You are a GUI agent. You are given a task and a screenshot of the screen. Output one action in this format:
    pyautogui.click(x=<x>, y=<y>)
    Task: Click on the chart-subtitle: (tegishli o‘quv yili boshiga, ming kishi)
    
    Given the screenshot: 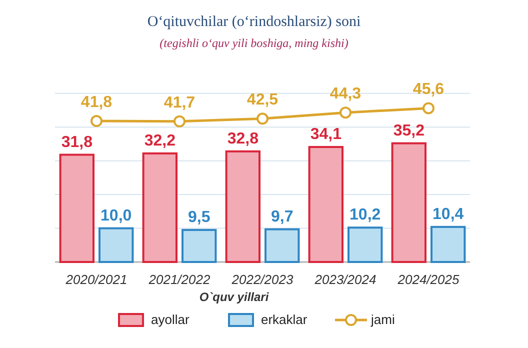 What is the action you would take?
    pyautogui.click(x=254, y=43)
    